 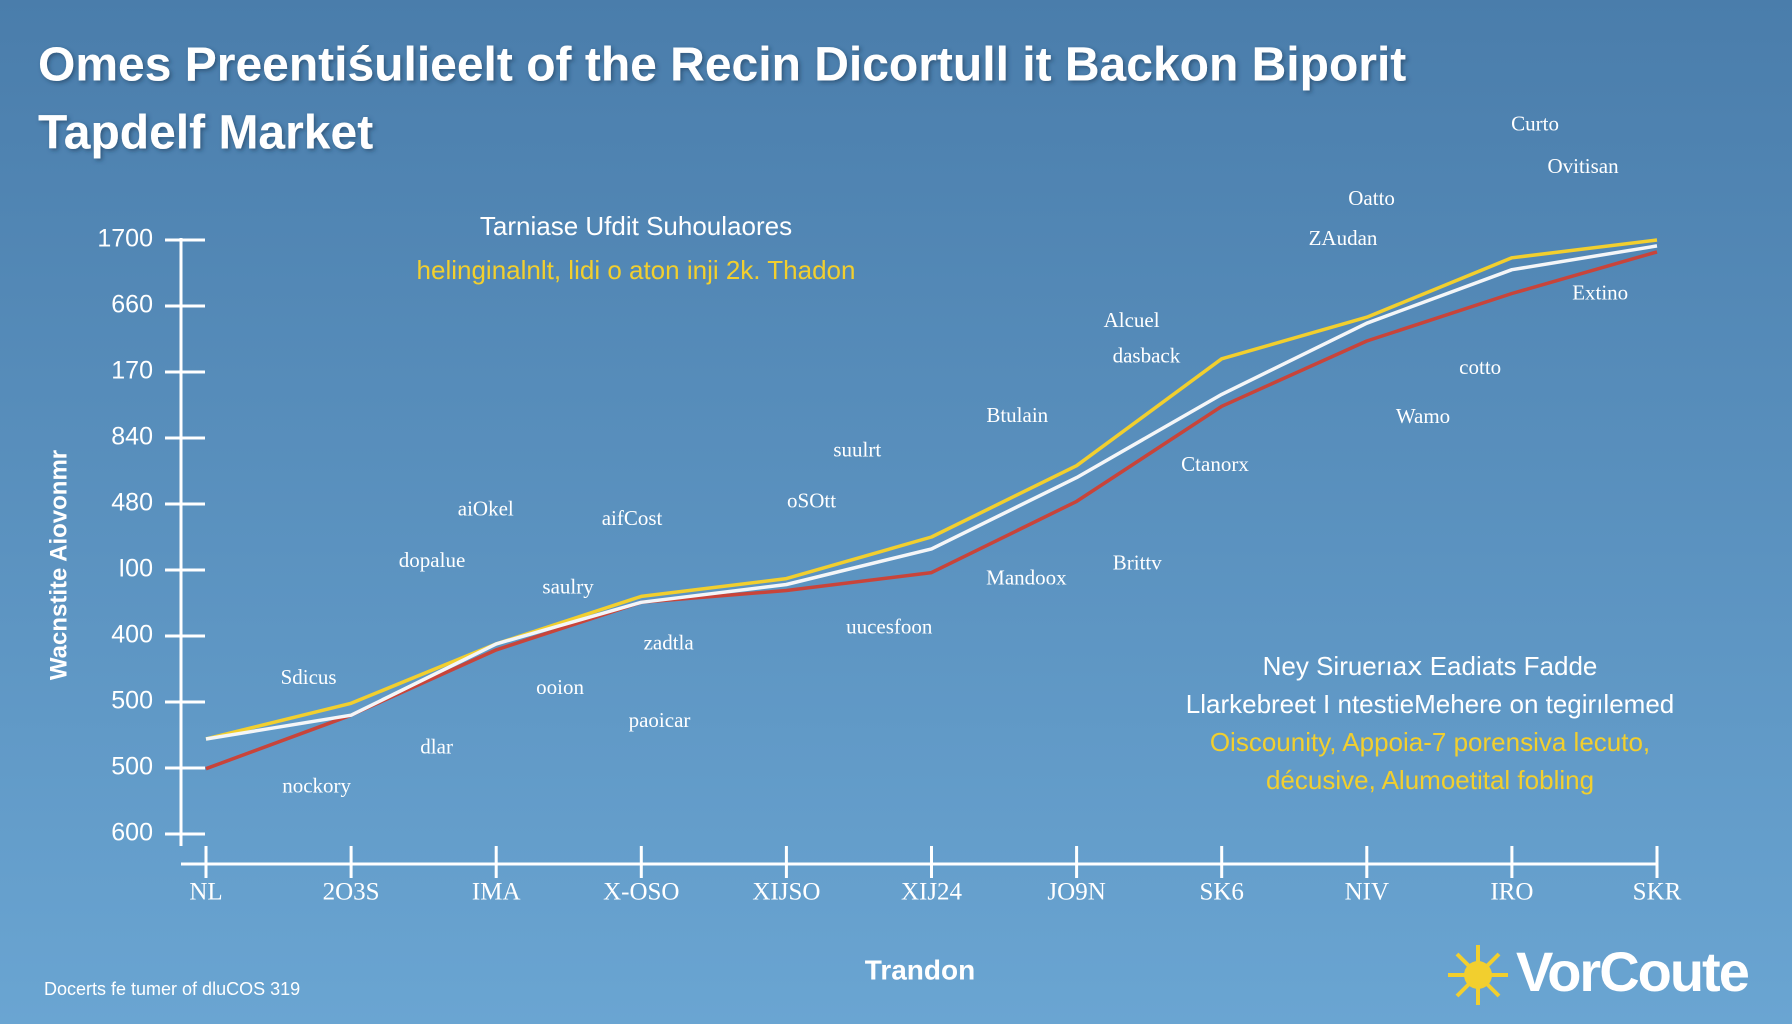 What do you see at coordinates (1138, 562) in the screenshot?
I see `annotation: Brittv` at bounding box center [1138, 562].